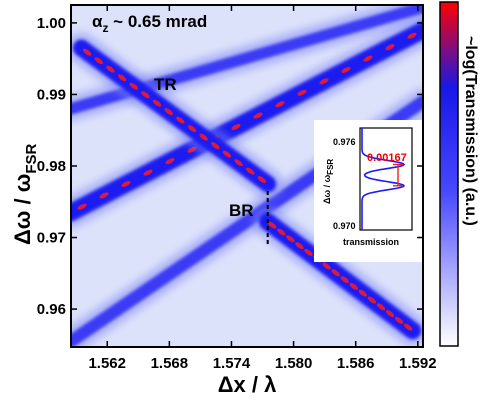 Image resolution: width=484 pixels, height=400 pixels. I want to click on inset-transmission-curve, so click(383, 179).